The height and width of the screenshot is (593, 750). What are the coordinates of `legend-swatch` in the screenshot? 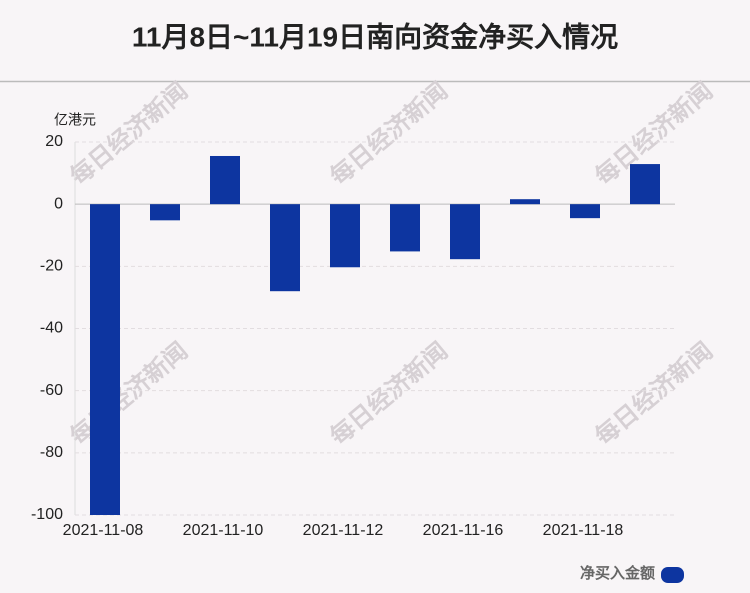 It's located at (672, 575).